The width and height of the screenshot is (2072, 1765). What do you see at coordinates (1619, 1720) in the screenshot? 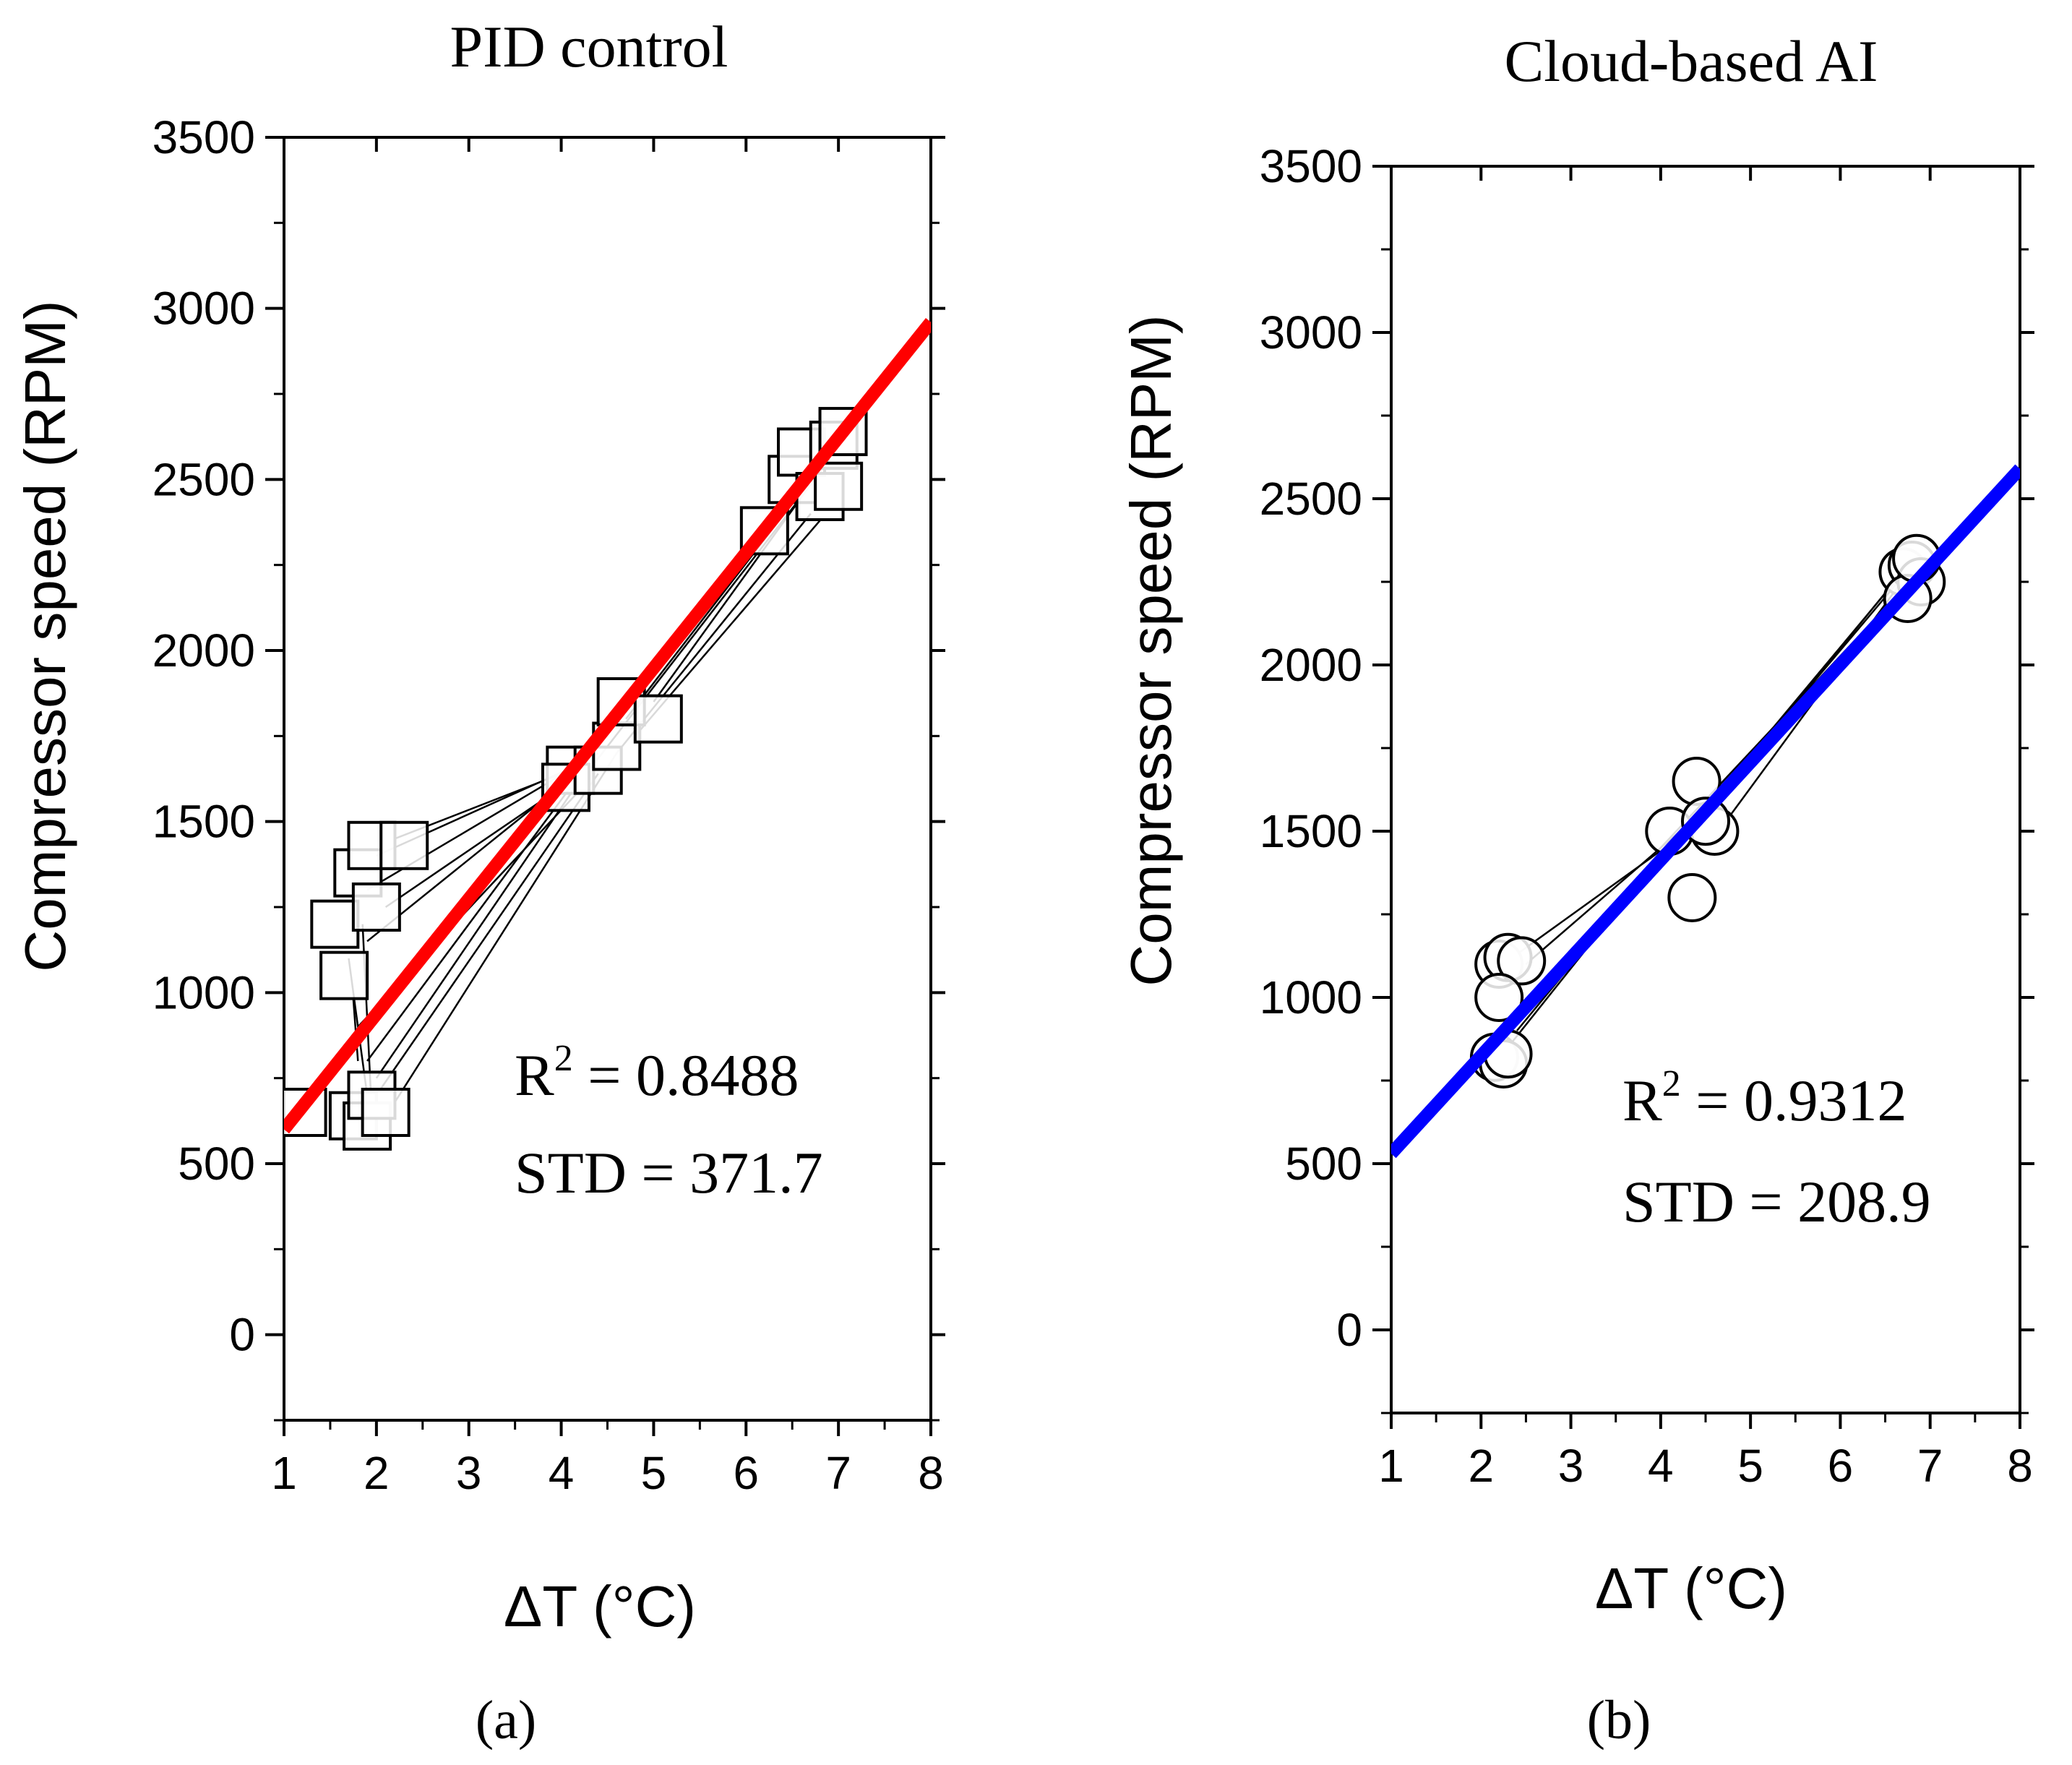
I see `panel-label: (b)` at bounding box center [1619, 1720].